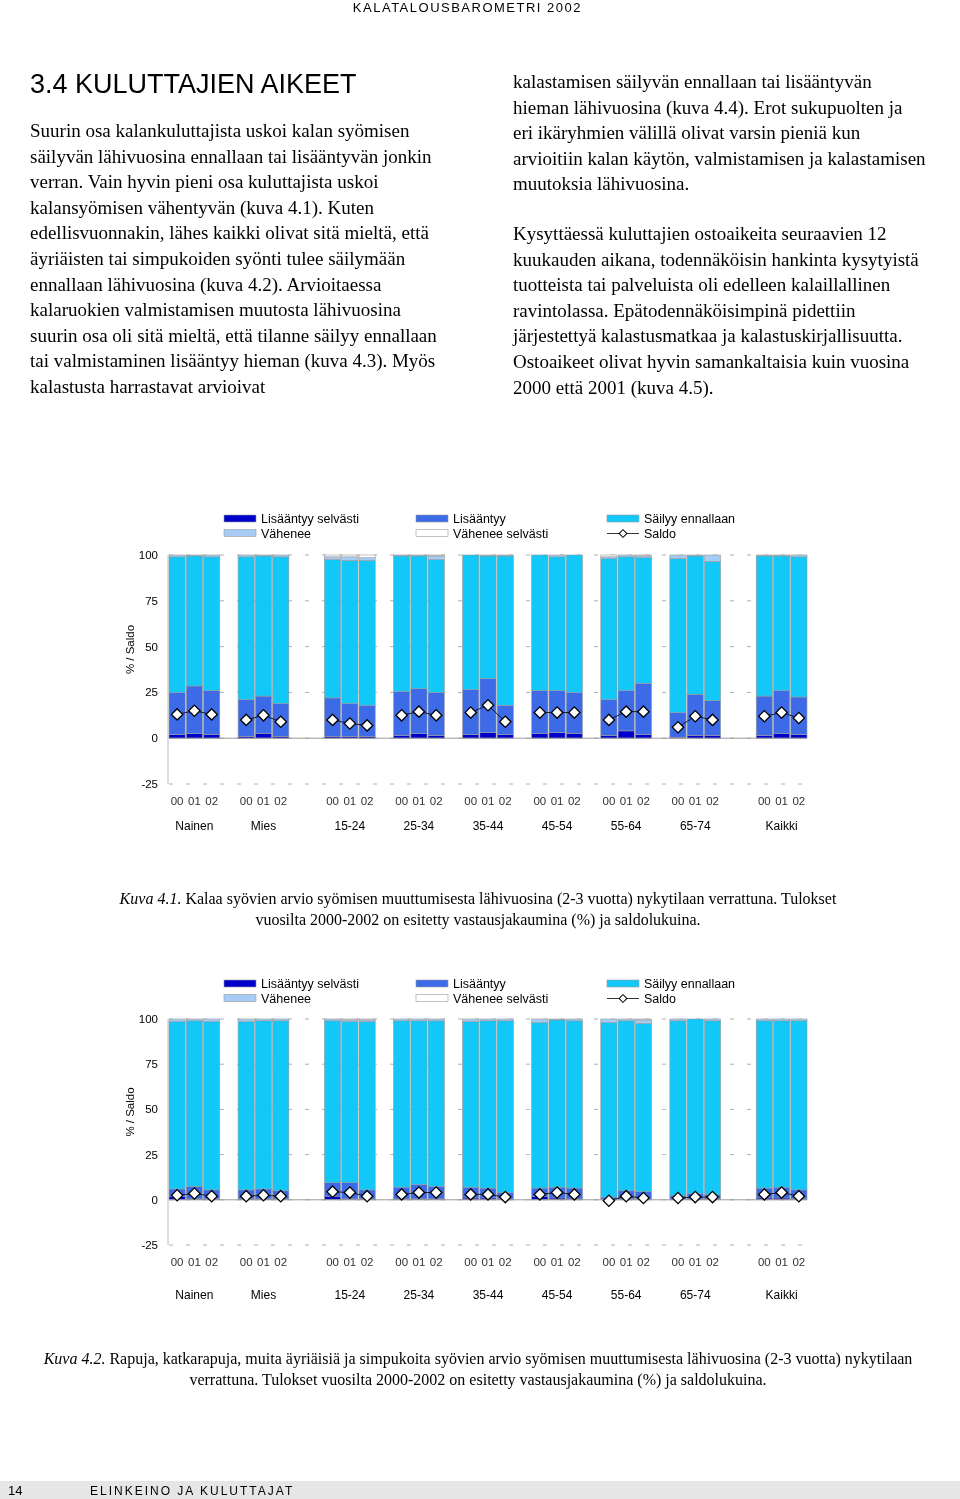  Describe the element at coordinates (477, 909) in the screenshot. I see `text: Kuva 4.1. Kalaa syövien arvio syömisen muuttumisesta lähivuosina (2-3 vuotta) nykytilaan verrattuna. Tulokset vuosilta 2000-2002 on esitetty vastausjakaumina (%) ja saldolukuina.` at that location.